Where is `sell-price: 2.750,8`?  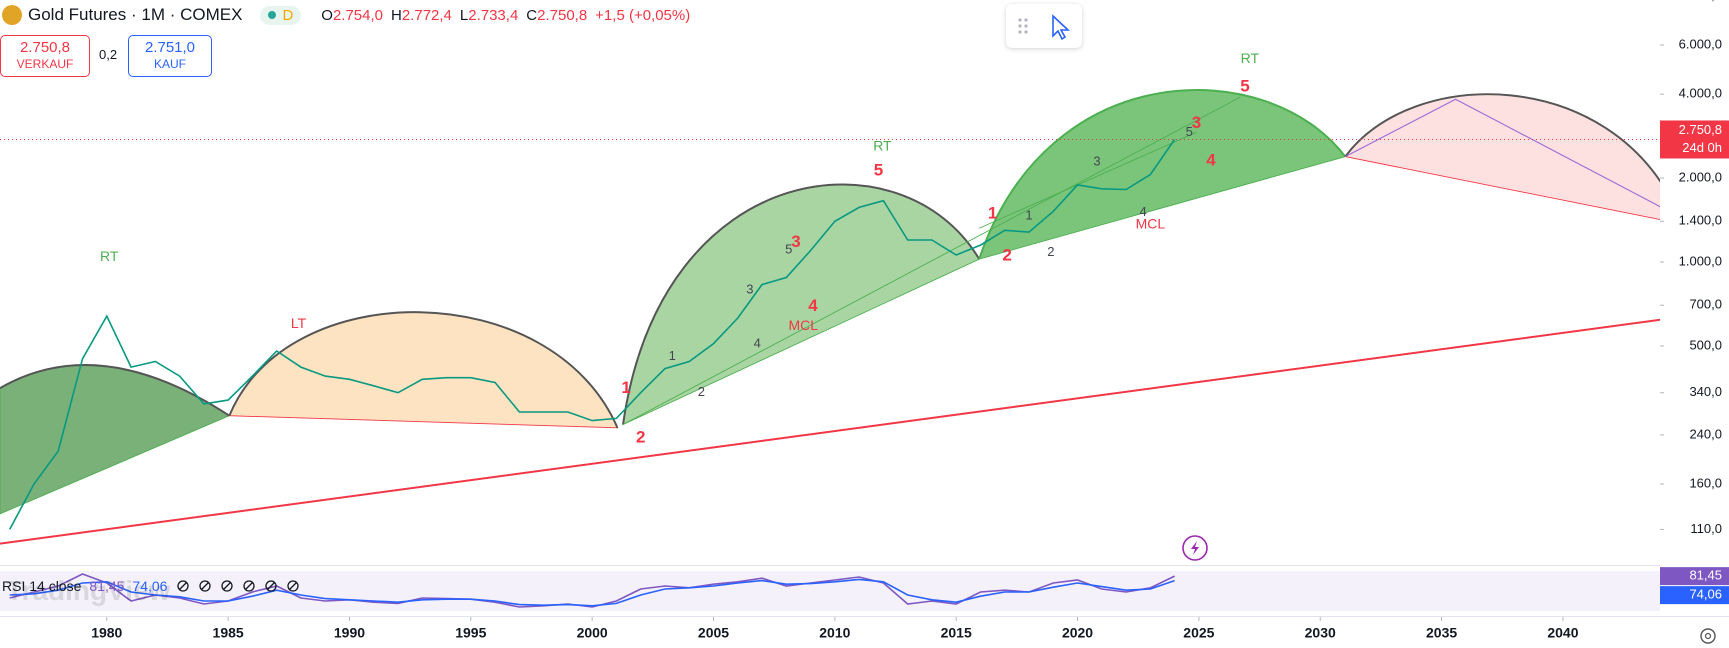 sell-price: 2.750,8 is located at coordinates (45, 47).